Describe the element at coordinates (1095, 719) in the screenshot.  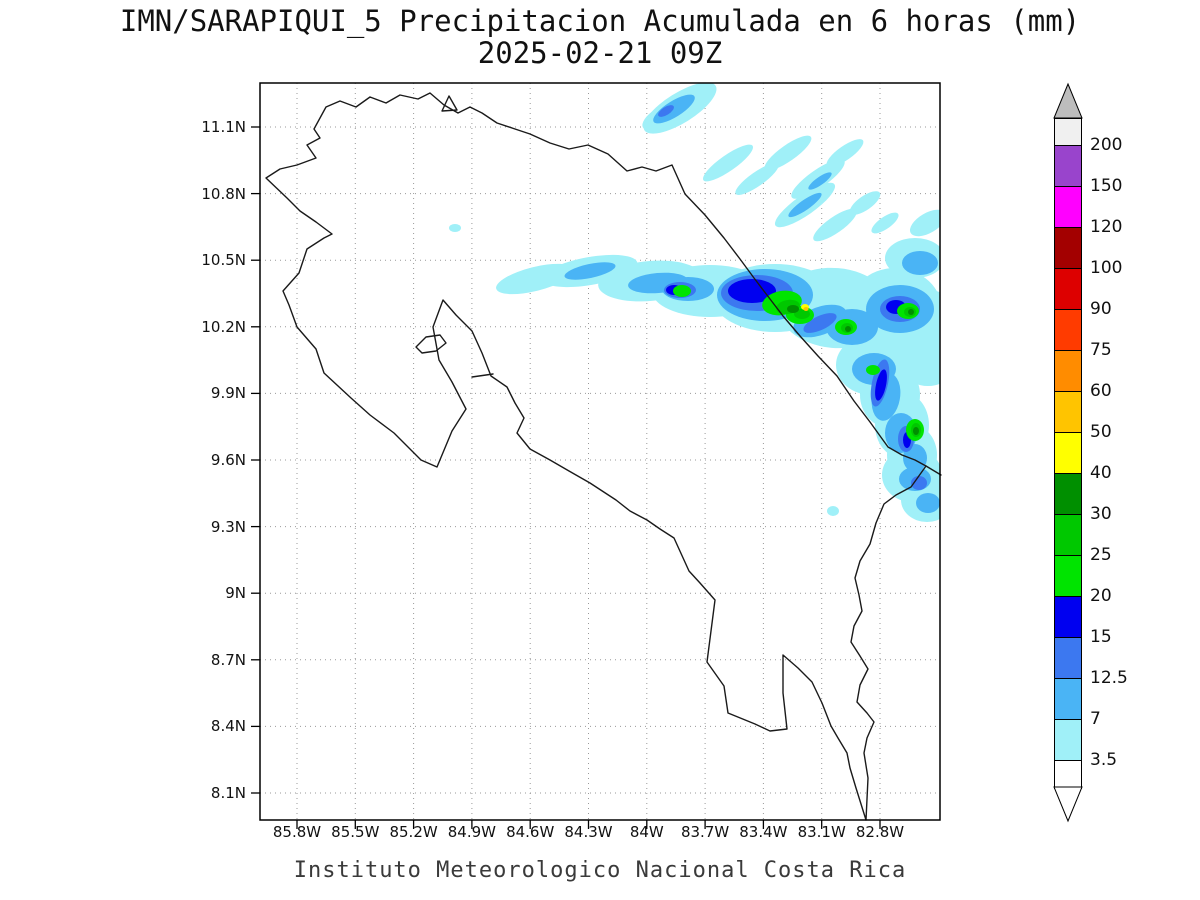
I see `colorbar-level-label: 7` at that location.